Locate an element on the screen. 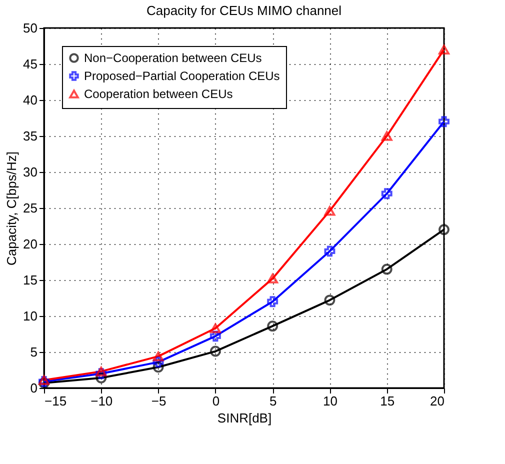  legend-label: Non−Cooperation between CEUs is located at coordinates (173, 58).